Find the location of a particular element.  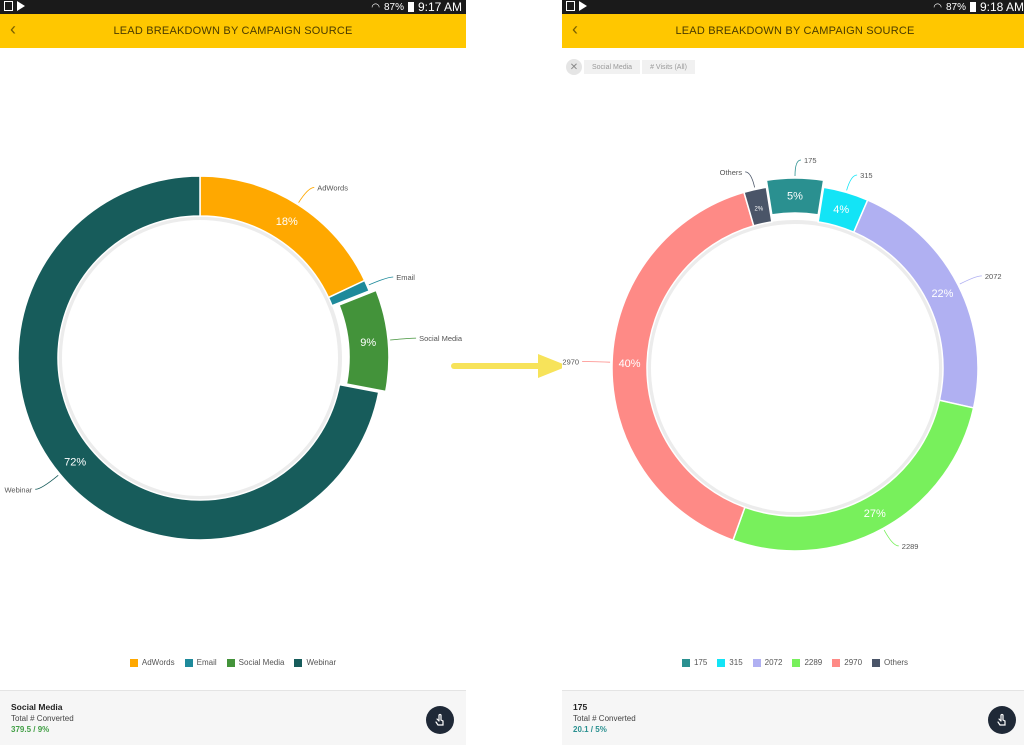

selection-footer: 175 Total # Converted 20.1 / 5% is located at coordinates (793, 717).